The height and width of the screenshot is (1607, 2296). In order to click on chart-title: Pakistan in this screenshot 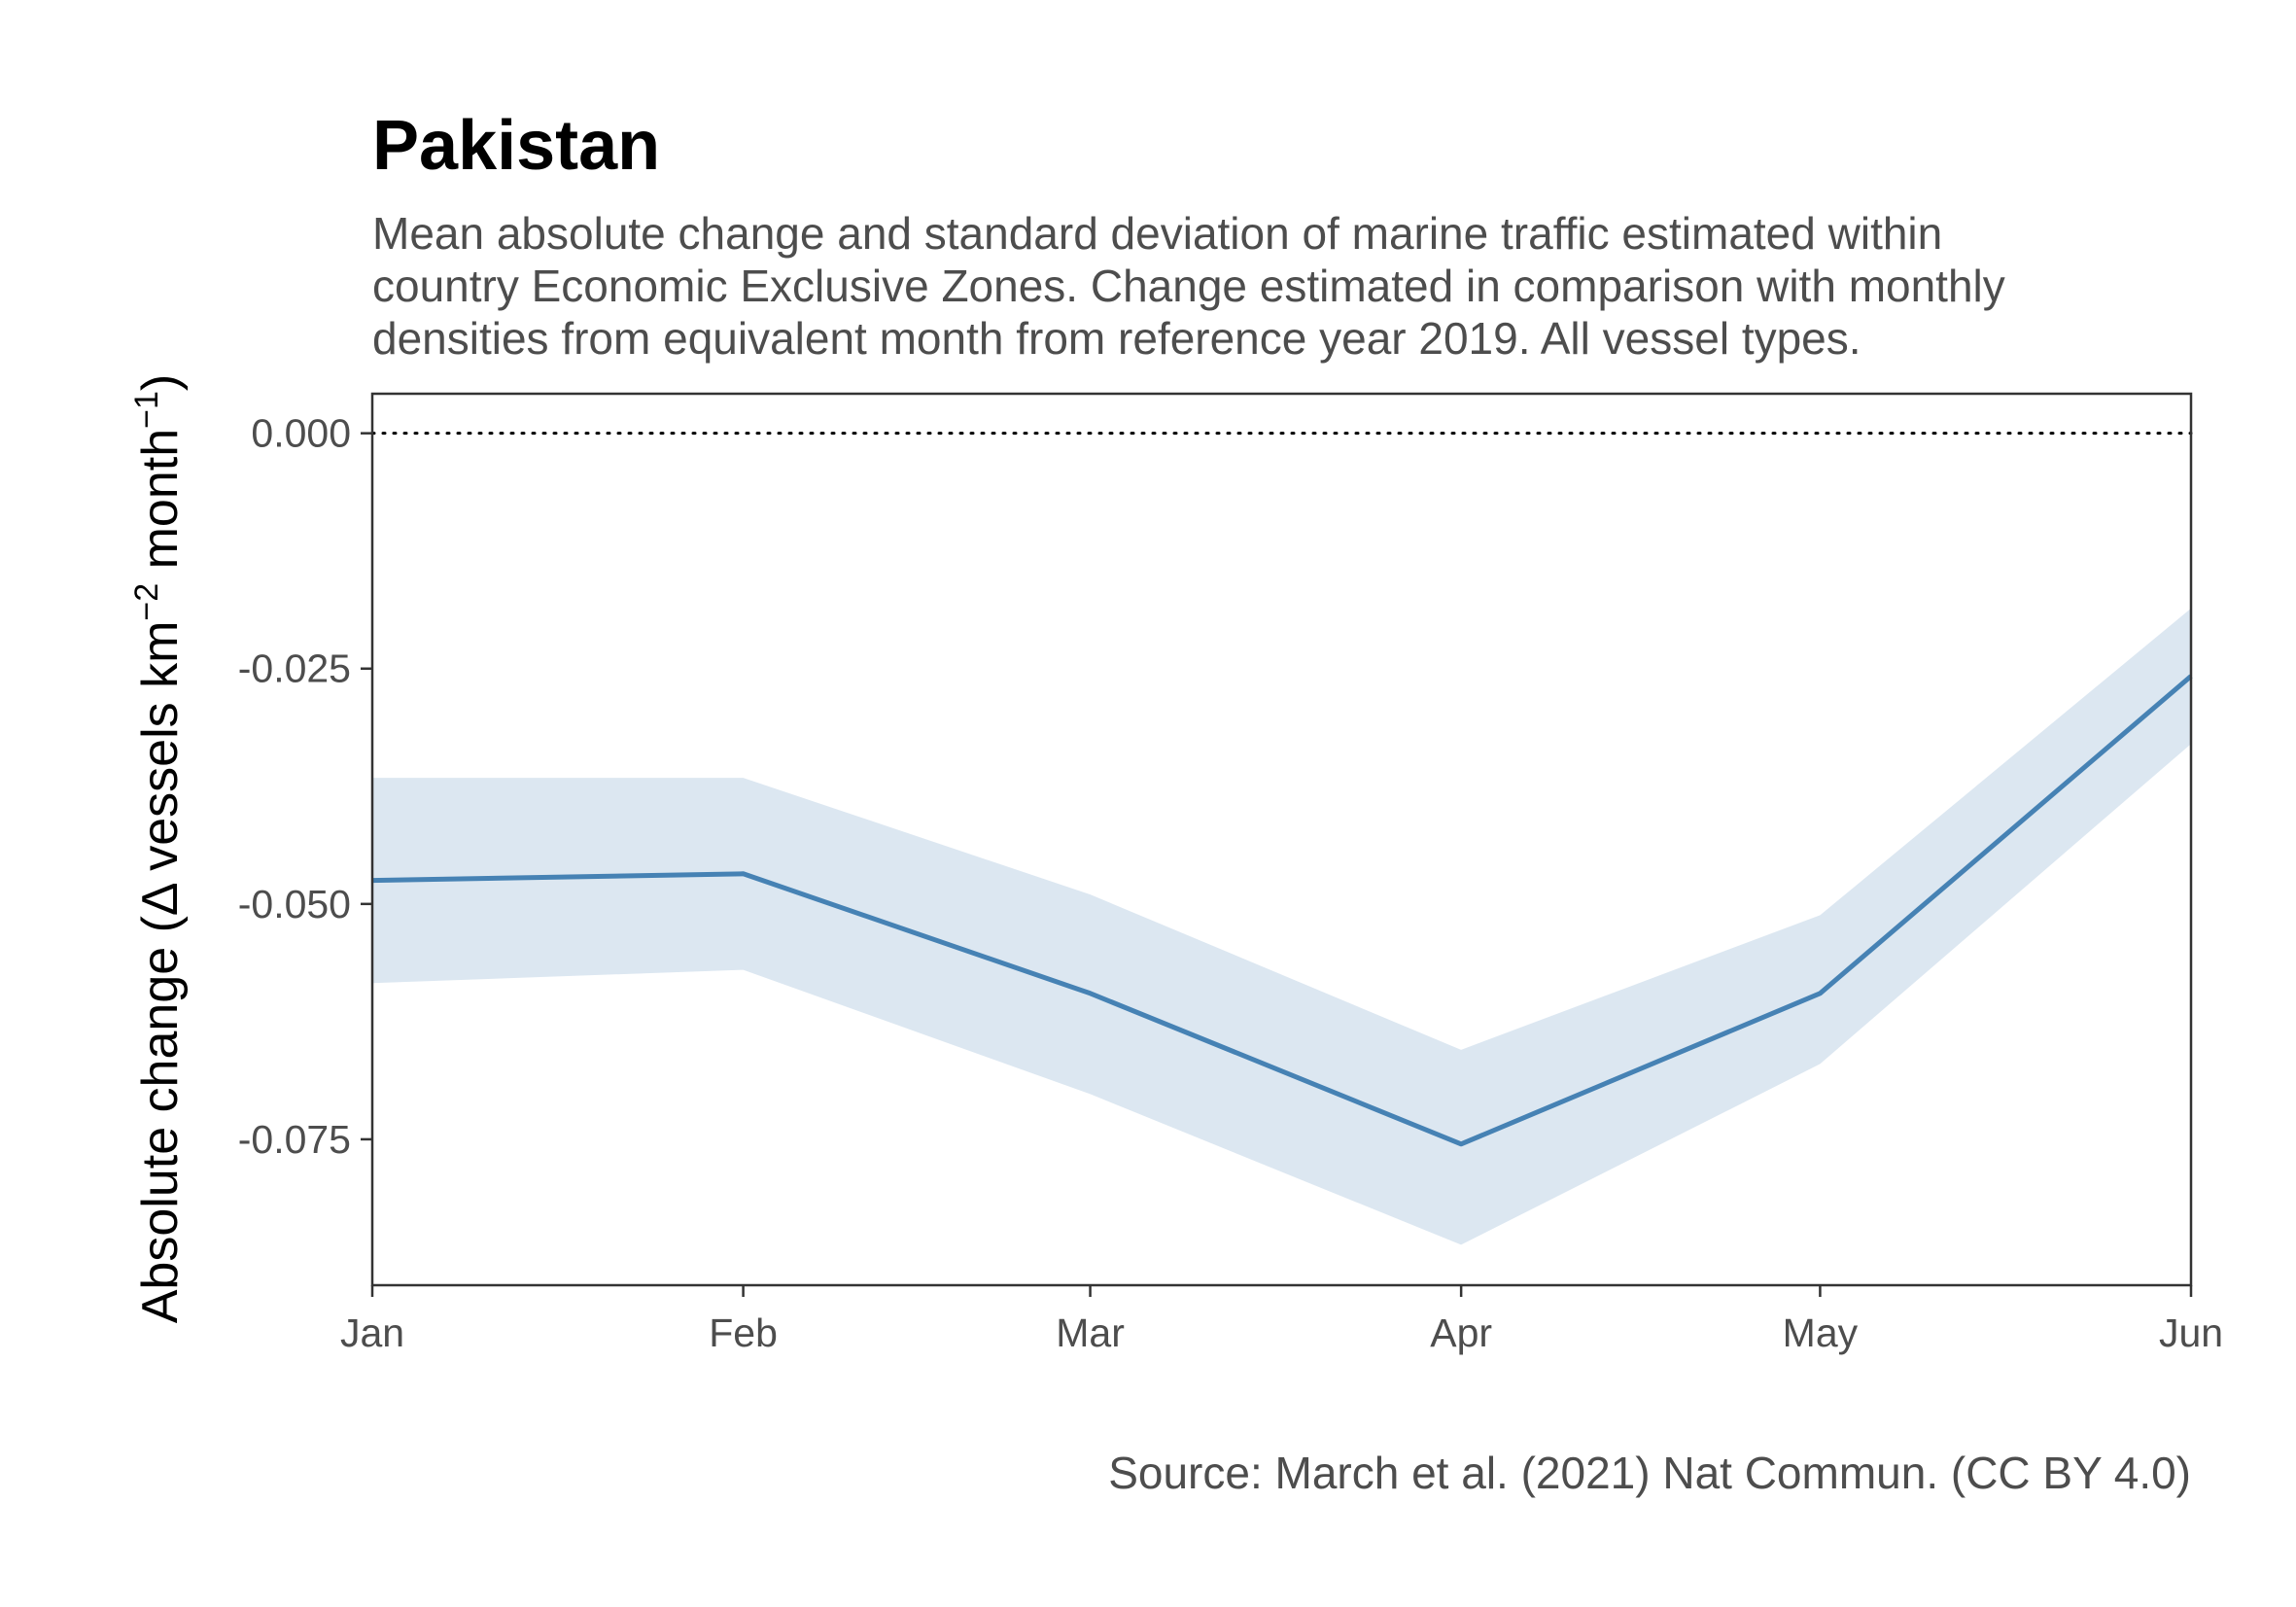, I will do `click(516, 146)`.